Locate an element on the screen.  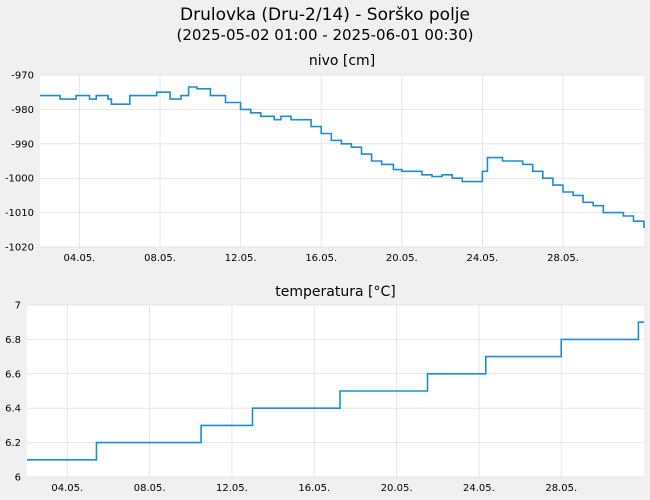
temperature-y-tick-label: 6.2 is located at coordinates (13, 443).